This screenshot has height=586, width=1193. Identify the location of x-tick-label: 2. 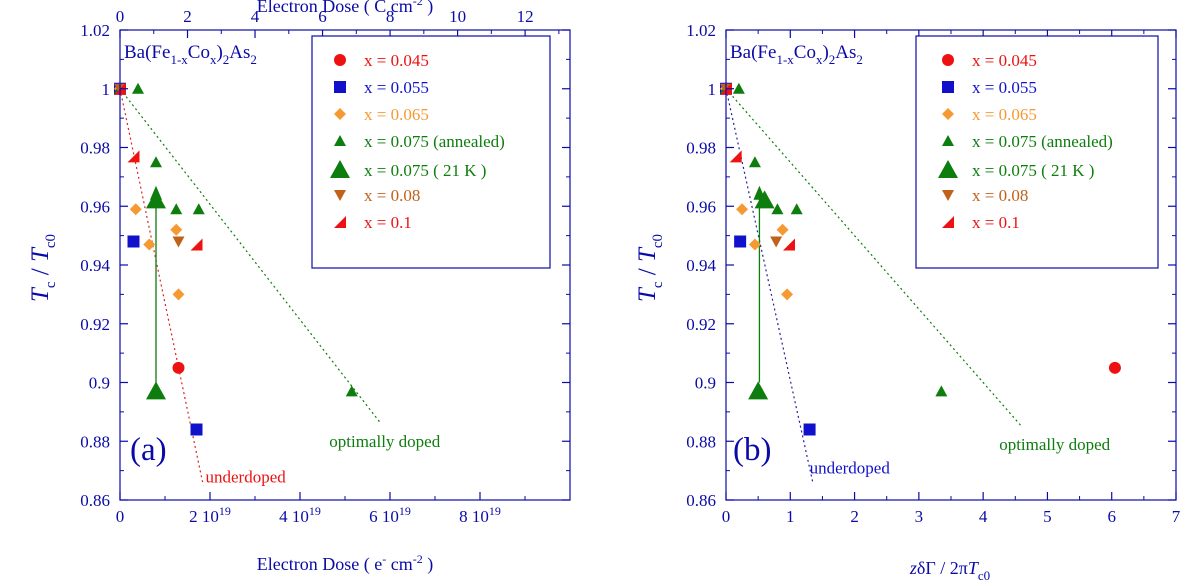
(854, 516).